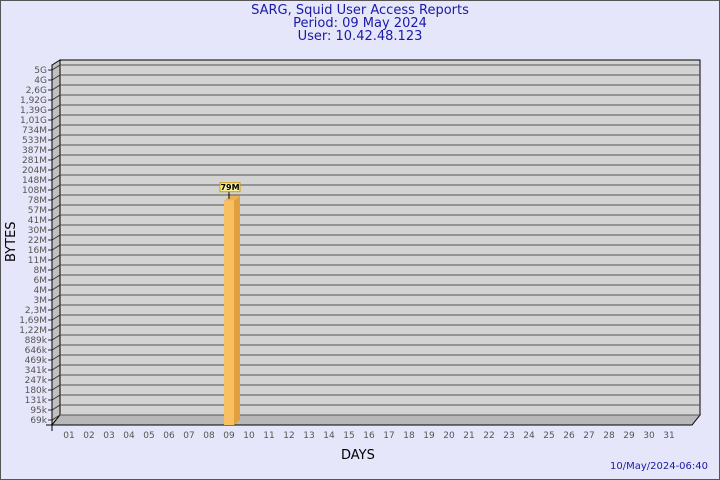 The image size is (720, 480). I want to click on x-tick-label: 16, so click(369, 436).